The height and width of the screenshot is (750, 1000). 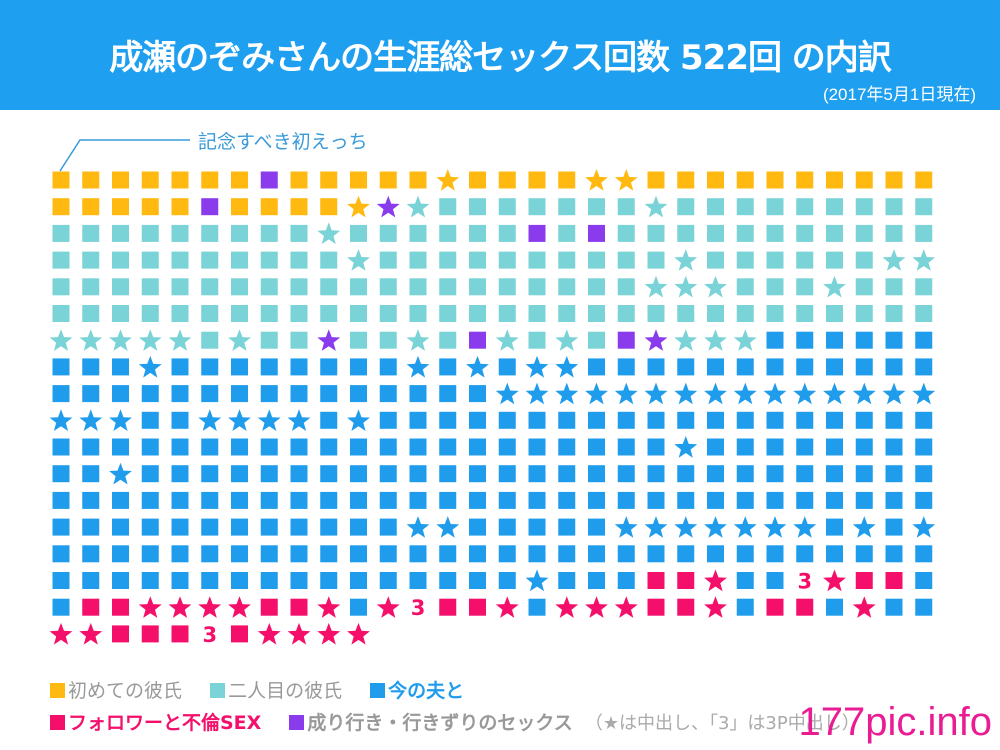 I want to click on first-time-annotation: 記念すべき初えっち, so click(x=283, y=142).